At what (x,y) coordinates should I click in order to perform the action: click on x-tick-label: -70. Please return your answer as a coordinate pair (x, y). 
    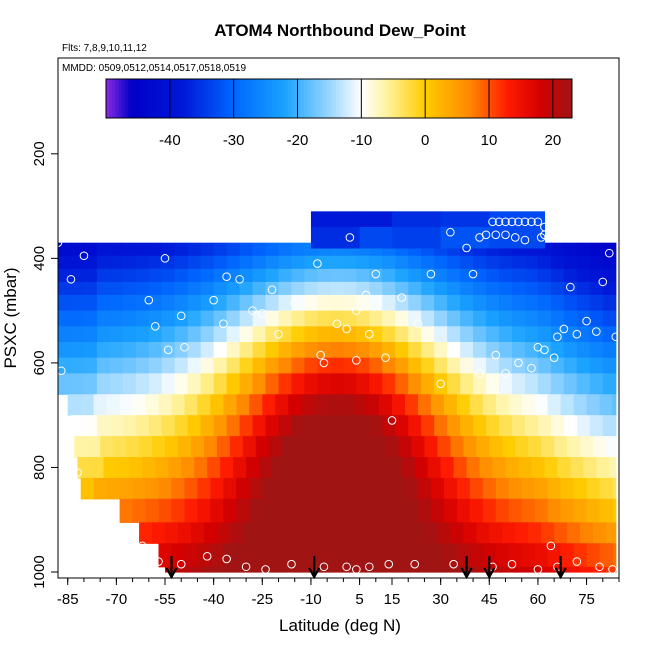
    Looking at the image, I should click on (117, 599).